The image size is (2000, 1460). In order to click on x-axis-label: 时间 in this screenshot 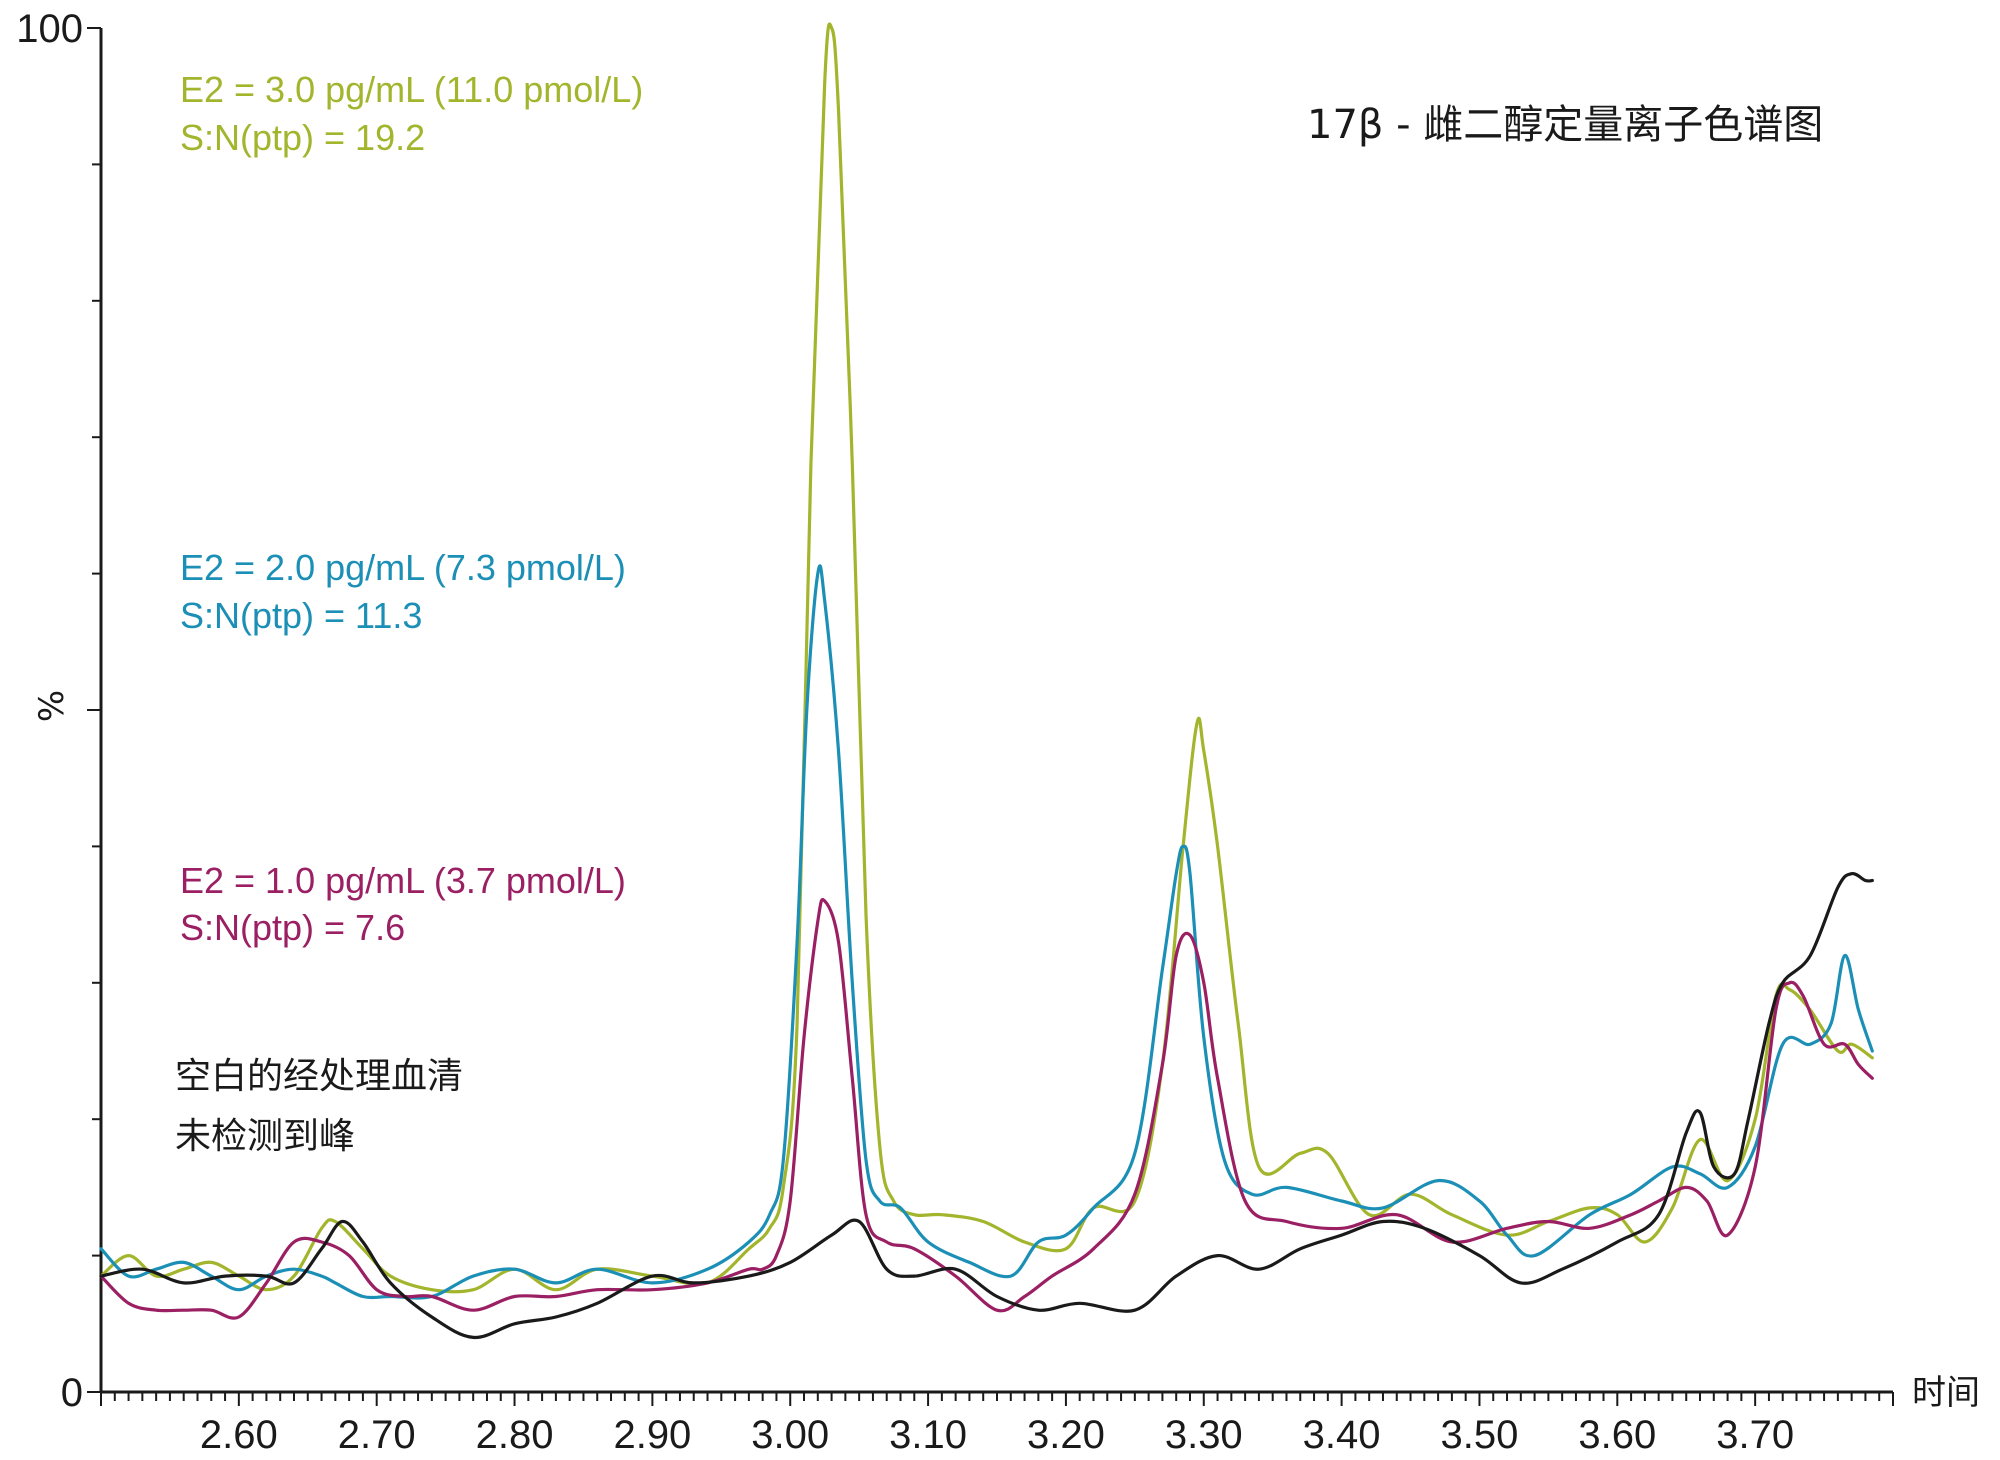, I will do `click(1946, 1393)`.